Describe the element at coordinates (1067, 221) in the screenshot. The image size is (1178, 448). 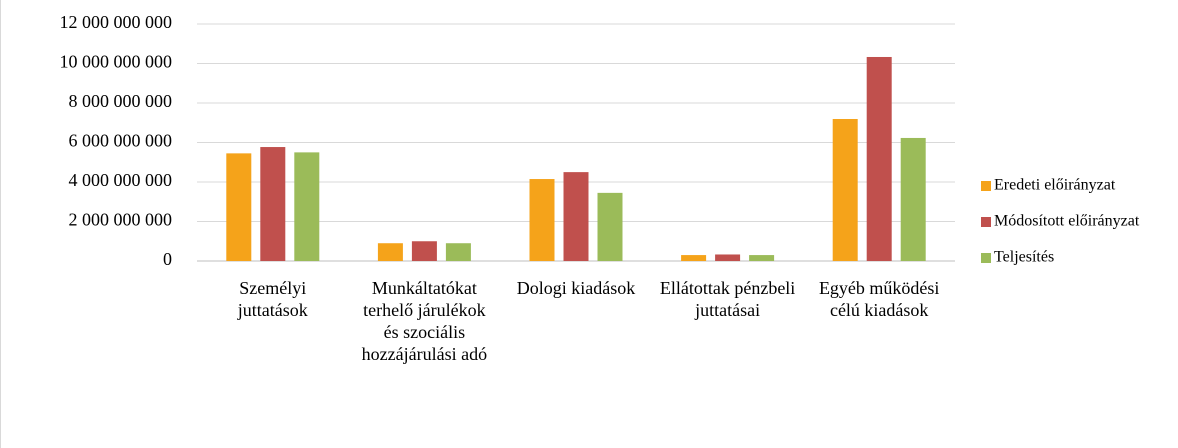
I see `legend-label: Módosított előirányzat` at that location.